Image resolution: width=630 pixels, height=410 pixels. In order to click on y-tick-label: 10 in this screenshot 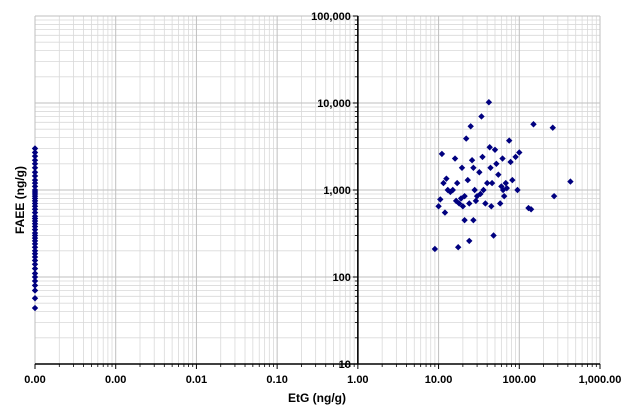, I will do `click(345, 365)`.